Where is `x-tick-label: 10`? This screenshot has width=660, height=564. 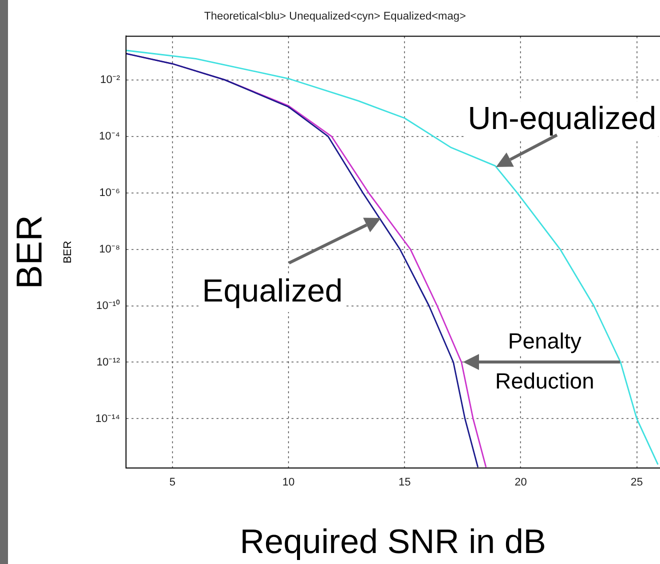
x-tick-label: 10 is located at coordinates (288, 482).